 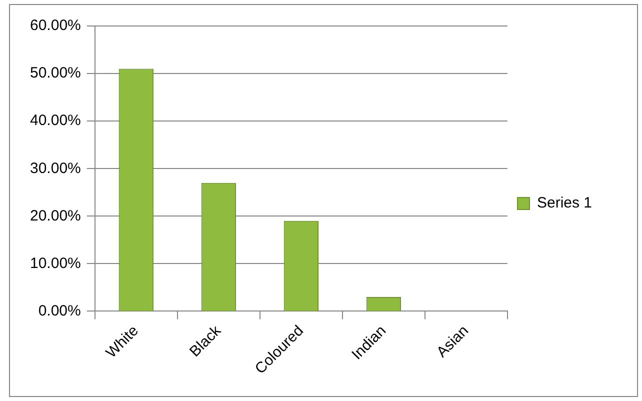 I want to click on y-tick-label: 20.00%, so click(x=55, y=215).